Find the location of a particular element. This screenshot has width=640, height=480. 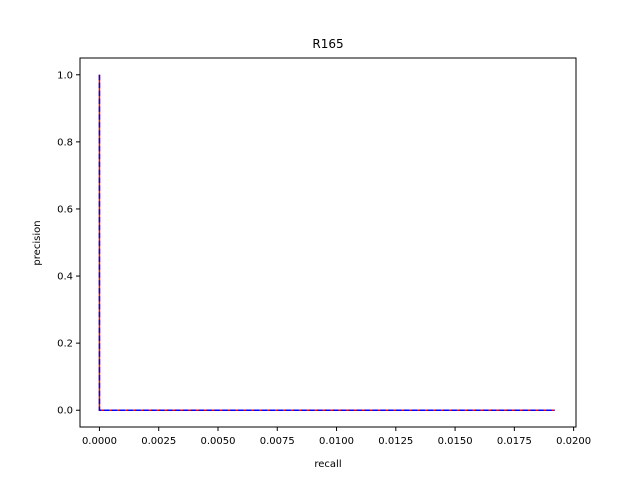

chart-title: R165 is located at coordinates (327, 44).